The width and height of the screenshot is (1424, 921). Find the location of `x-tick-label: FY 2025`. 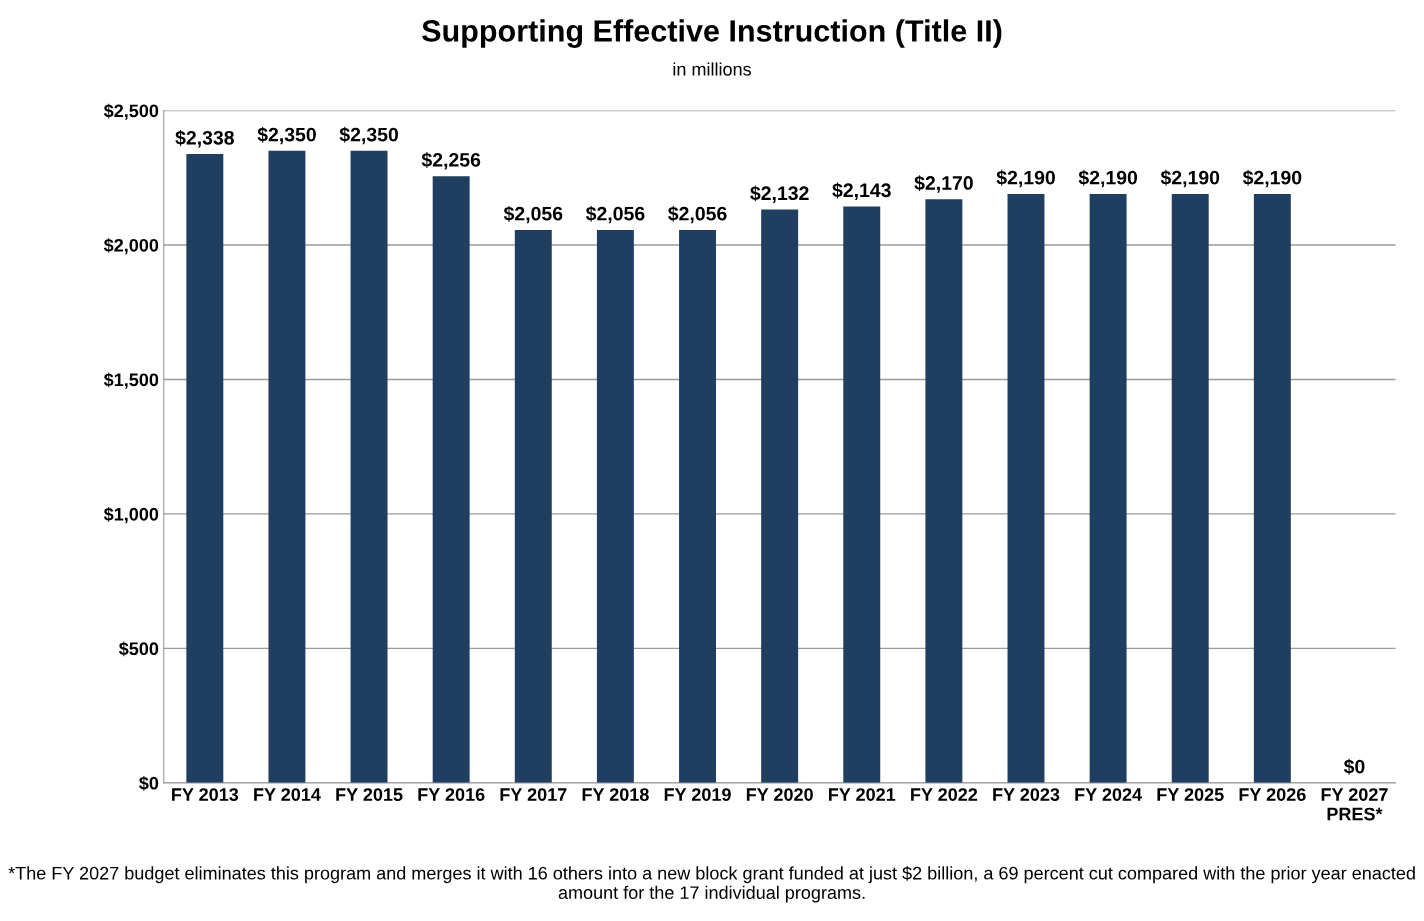

x-tick-label: FY 2025 is located at coordinates (1190, 794).